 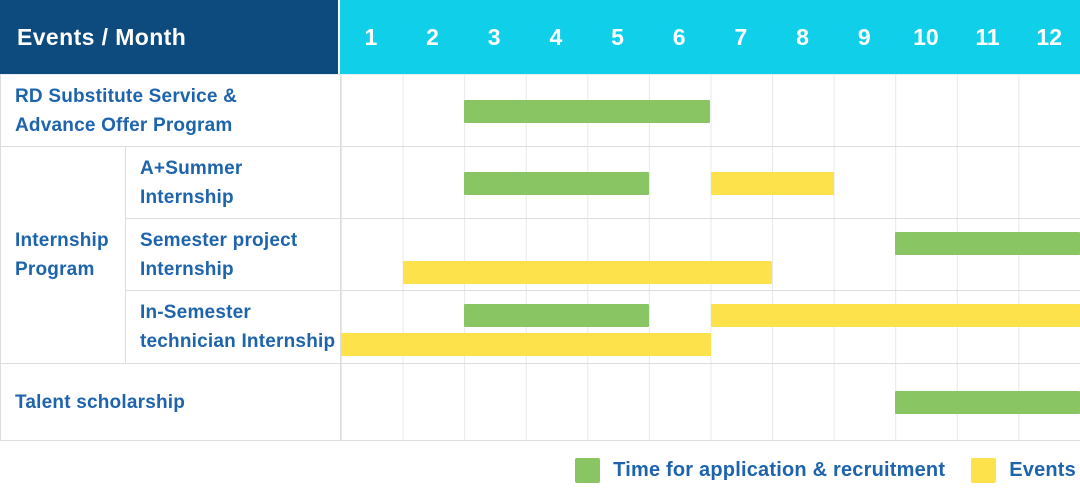 I want to click on legend: Time for application & recruitment Events, so click(x=538, y=470).